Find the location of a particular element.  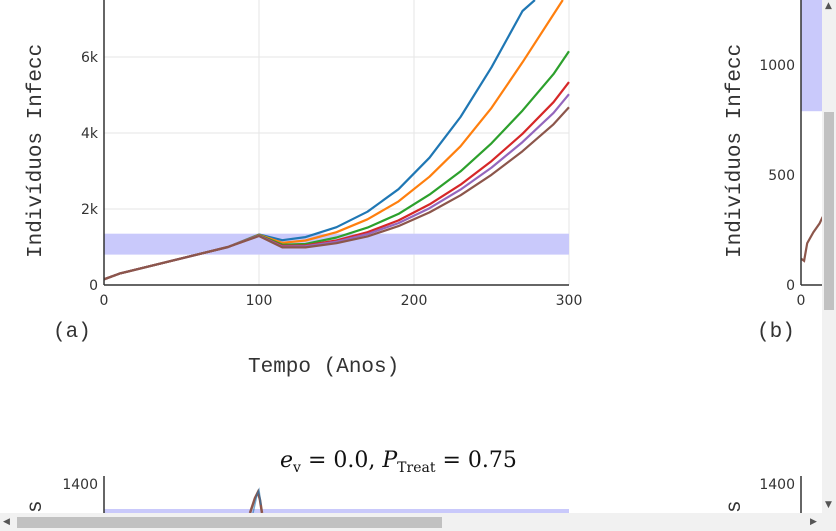

vertical-scrollbar: ▲ ▼ is located at coordinates (829, 256).